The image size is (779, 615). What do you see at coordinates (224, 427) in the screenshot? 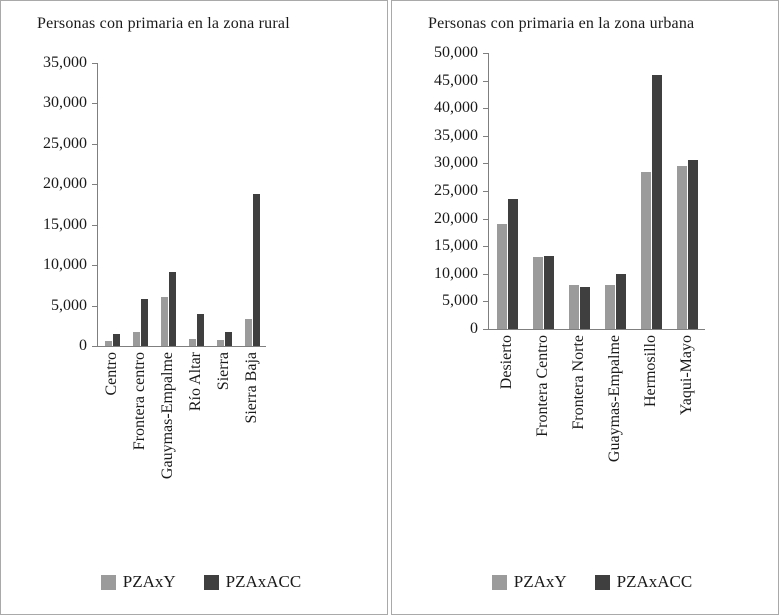
I see `x-axis-label-cell: Sierra` at bounding box center [224, 427].